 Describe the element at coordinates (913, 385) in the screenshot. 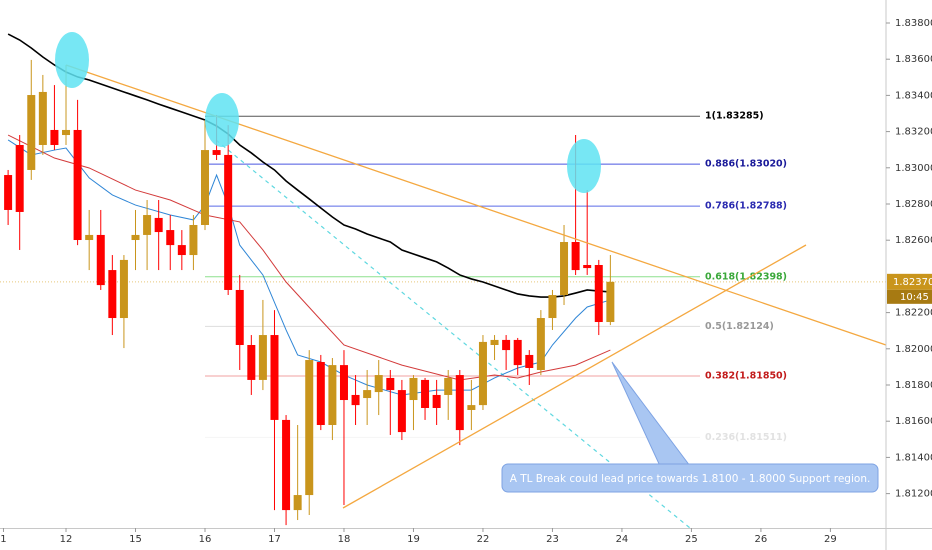

I see `y-tick-label: 1.81800` at that location.